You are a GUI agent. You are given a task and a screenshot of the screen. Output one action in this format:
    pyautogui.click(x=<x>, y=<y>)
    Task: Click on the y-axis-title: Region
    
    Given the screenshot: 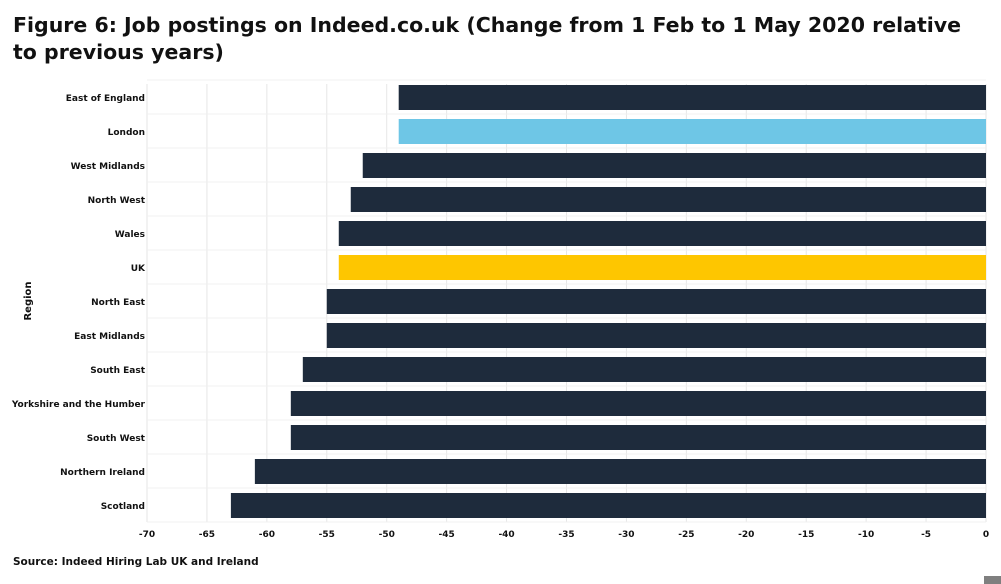 What is the action you would take?
    pyautogui.click(x=28, y=300)
    